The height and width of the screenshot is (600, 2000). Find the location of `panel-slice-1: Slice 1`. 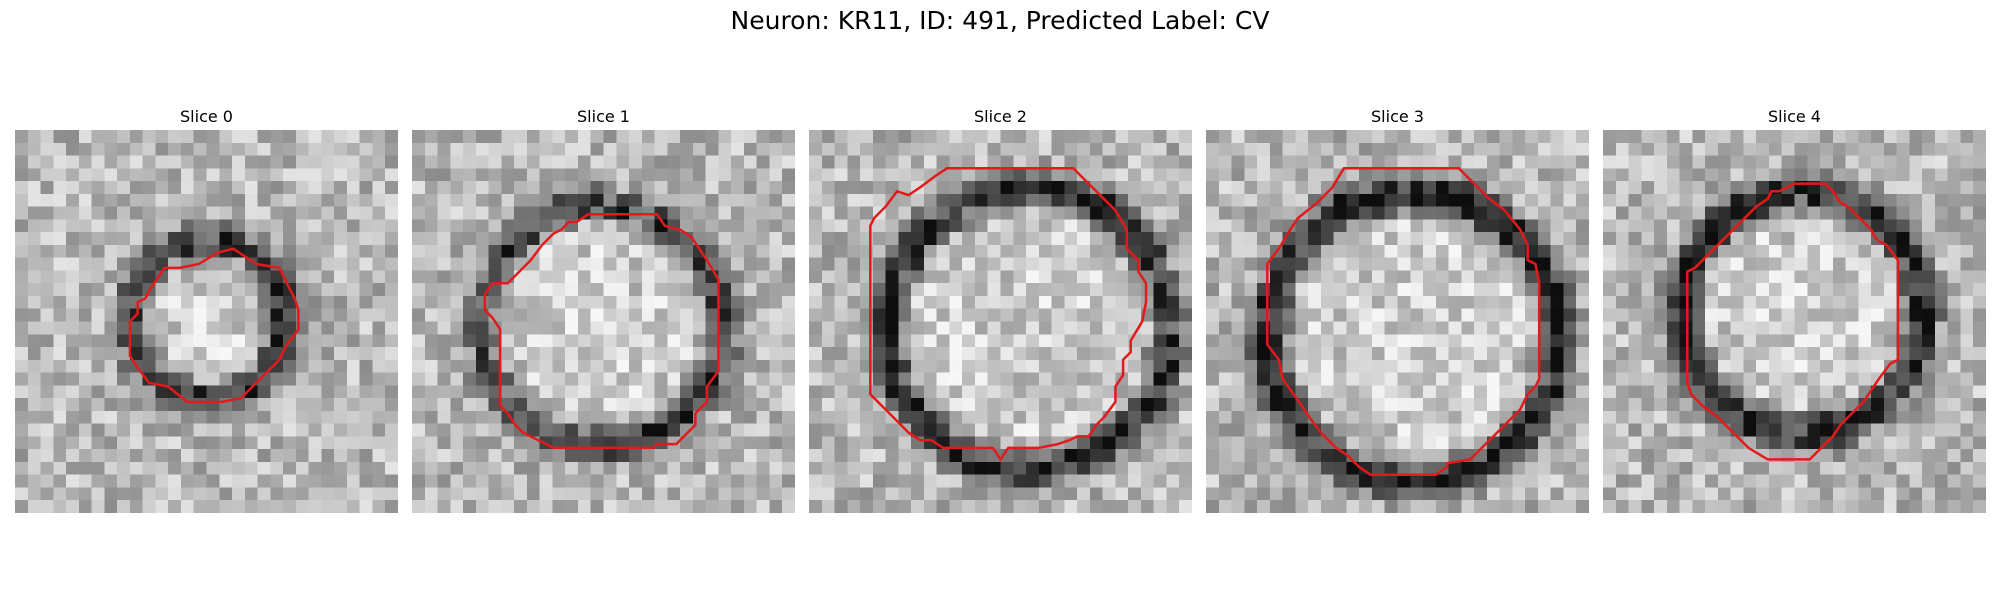

panel-slice-1: Slice 1 is located at coordinates (603, 308).